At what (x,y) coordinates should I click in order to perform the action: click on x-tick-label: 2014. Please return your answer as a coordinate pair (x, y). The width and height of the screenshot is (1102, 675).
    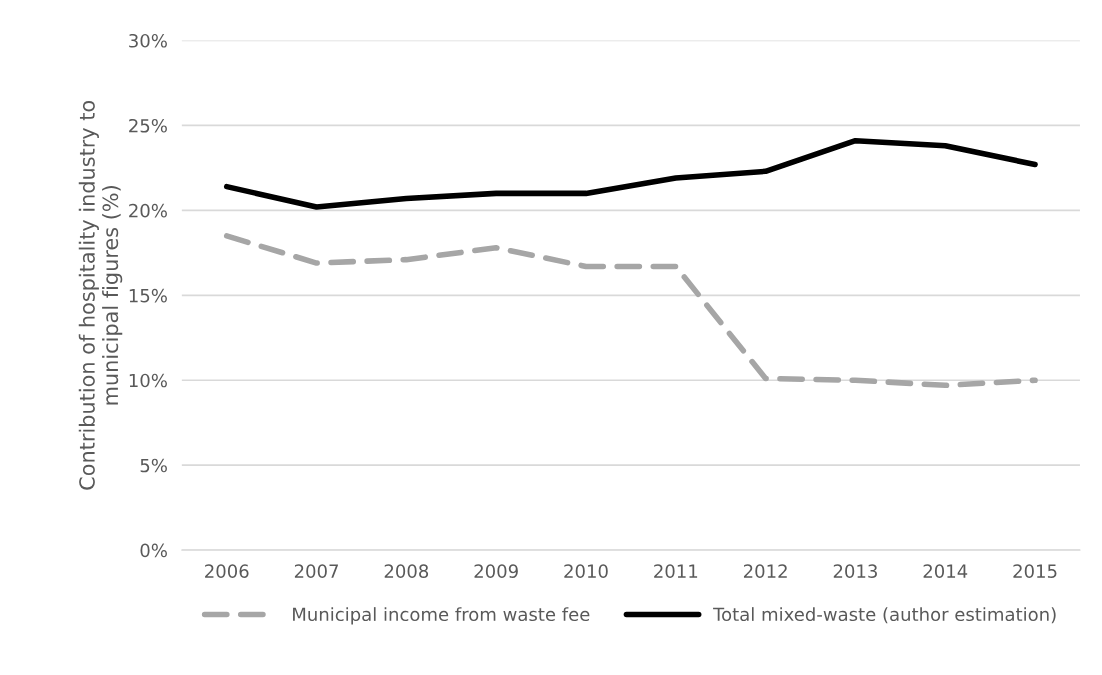
    Looking at the image, I should click on (945, 571).